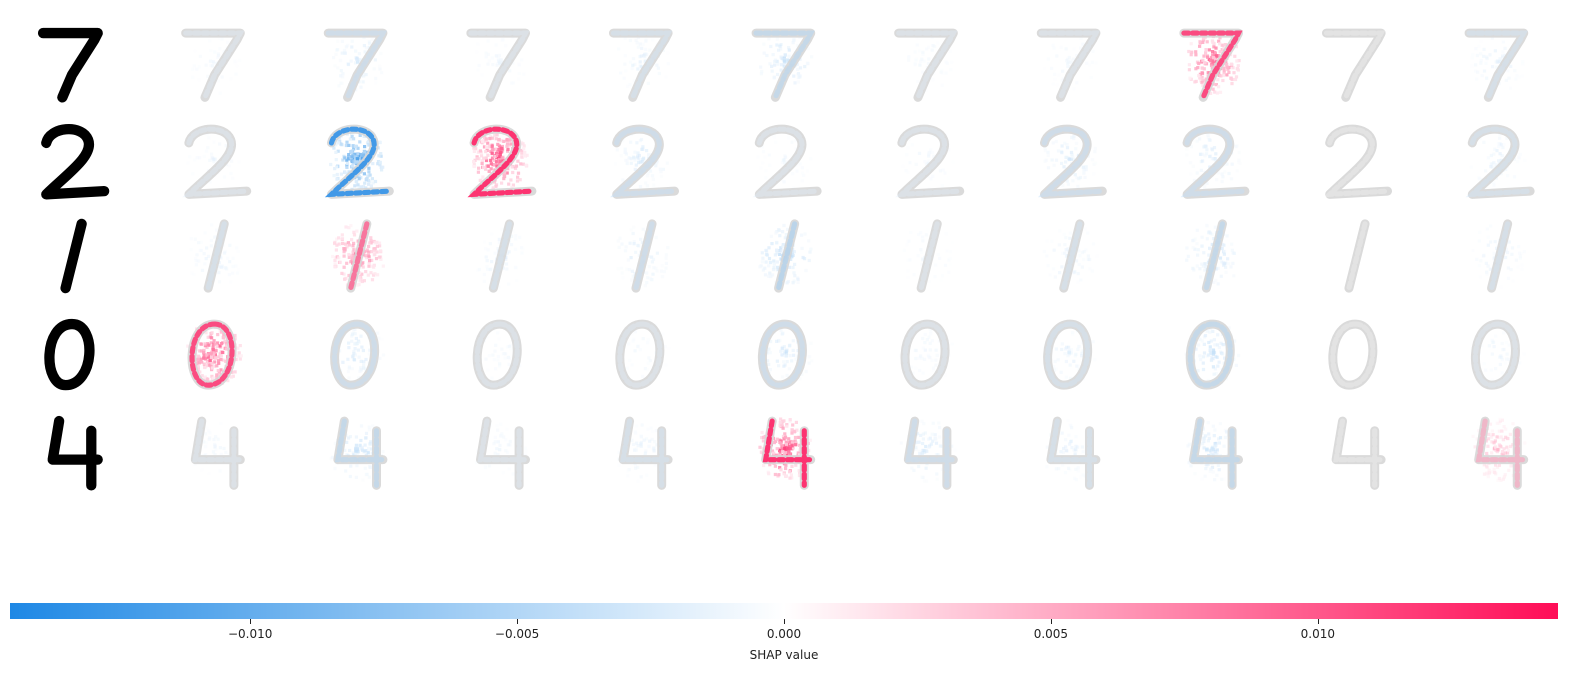  Describe the element at coordinates (784, 655) in the screenshot. I see `colorbar-label: SHAP value` at that location.